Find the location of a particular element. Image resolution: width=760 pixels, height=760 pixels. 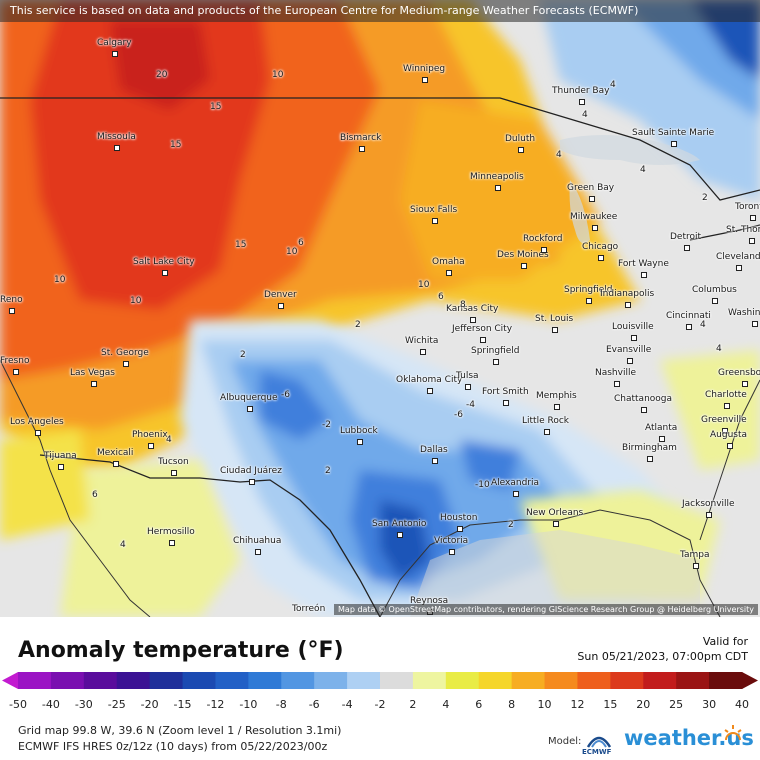

city-label: Ciudad Juárez is located at coordinates (251, 475).